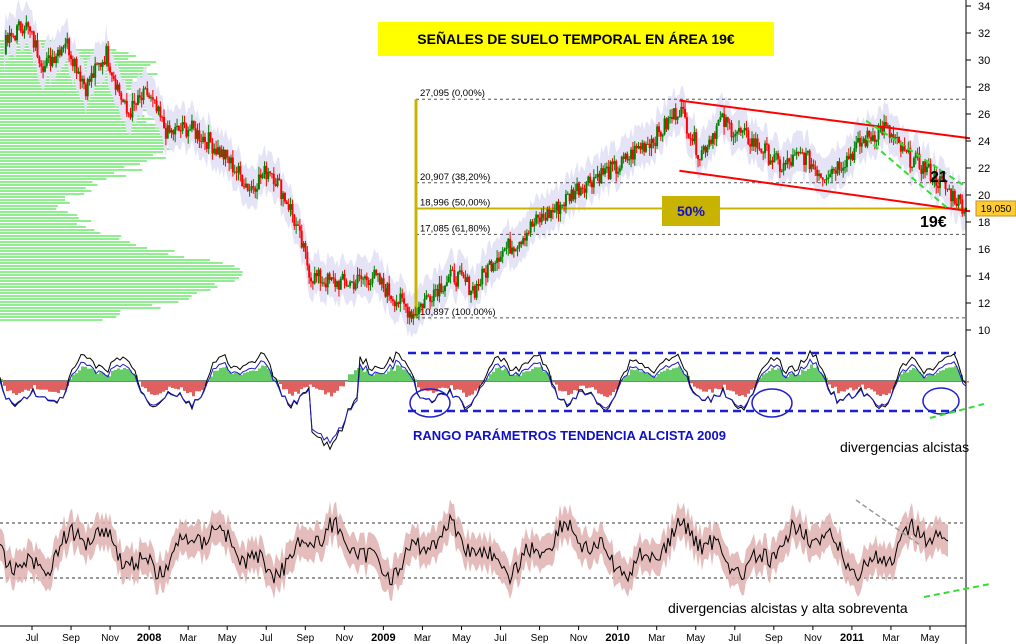 The width and height of the screenshot is (1016, 644). What do you see at coordinates (984, 196) in the screenshot?
I see `y-tick-label: 20` at bounding box center [984, 196].